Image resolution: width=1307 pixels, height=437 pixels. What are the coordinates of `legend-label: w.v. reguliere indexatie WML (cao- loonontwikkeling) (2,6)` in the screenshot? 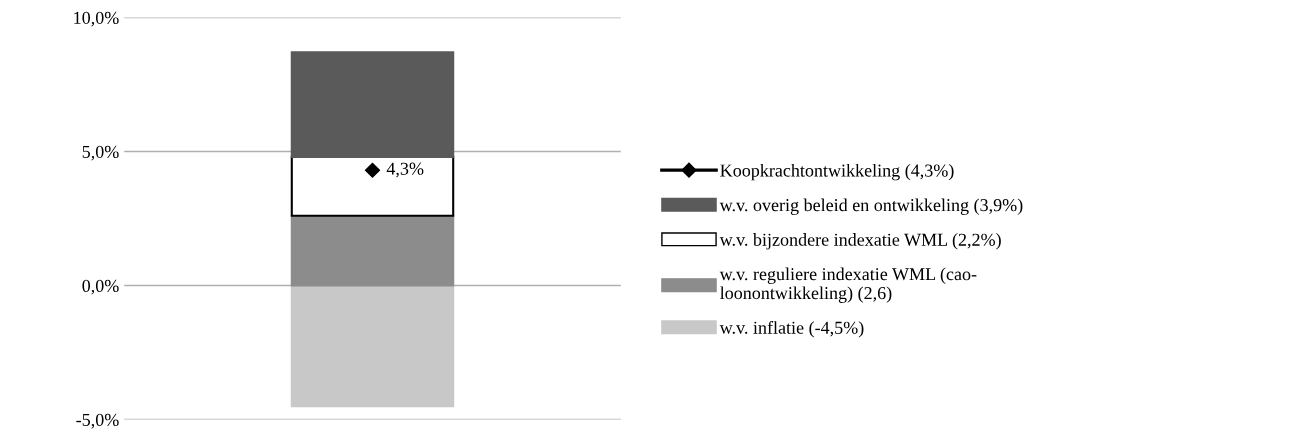 It's located at (848, 285).